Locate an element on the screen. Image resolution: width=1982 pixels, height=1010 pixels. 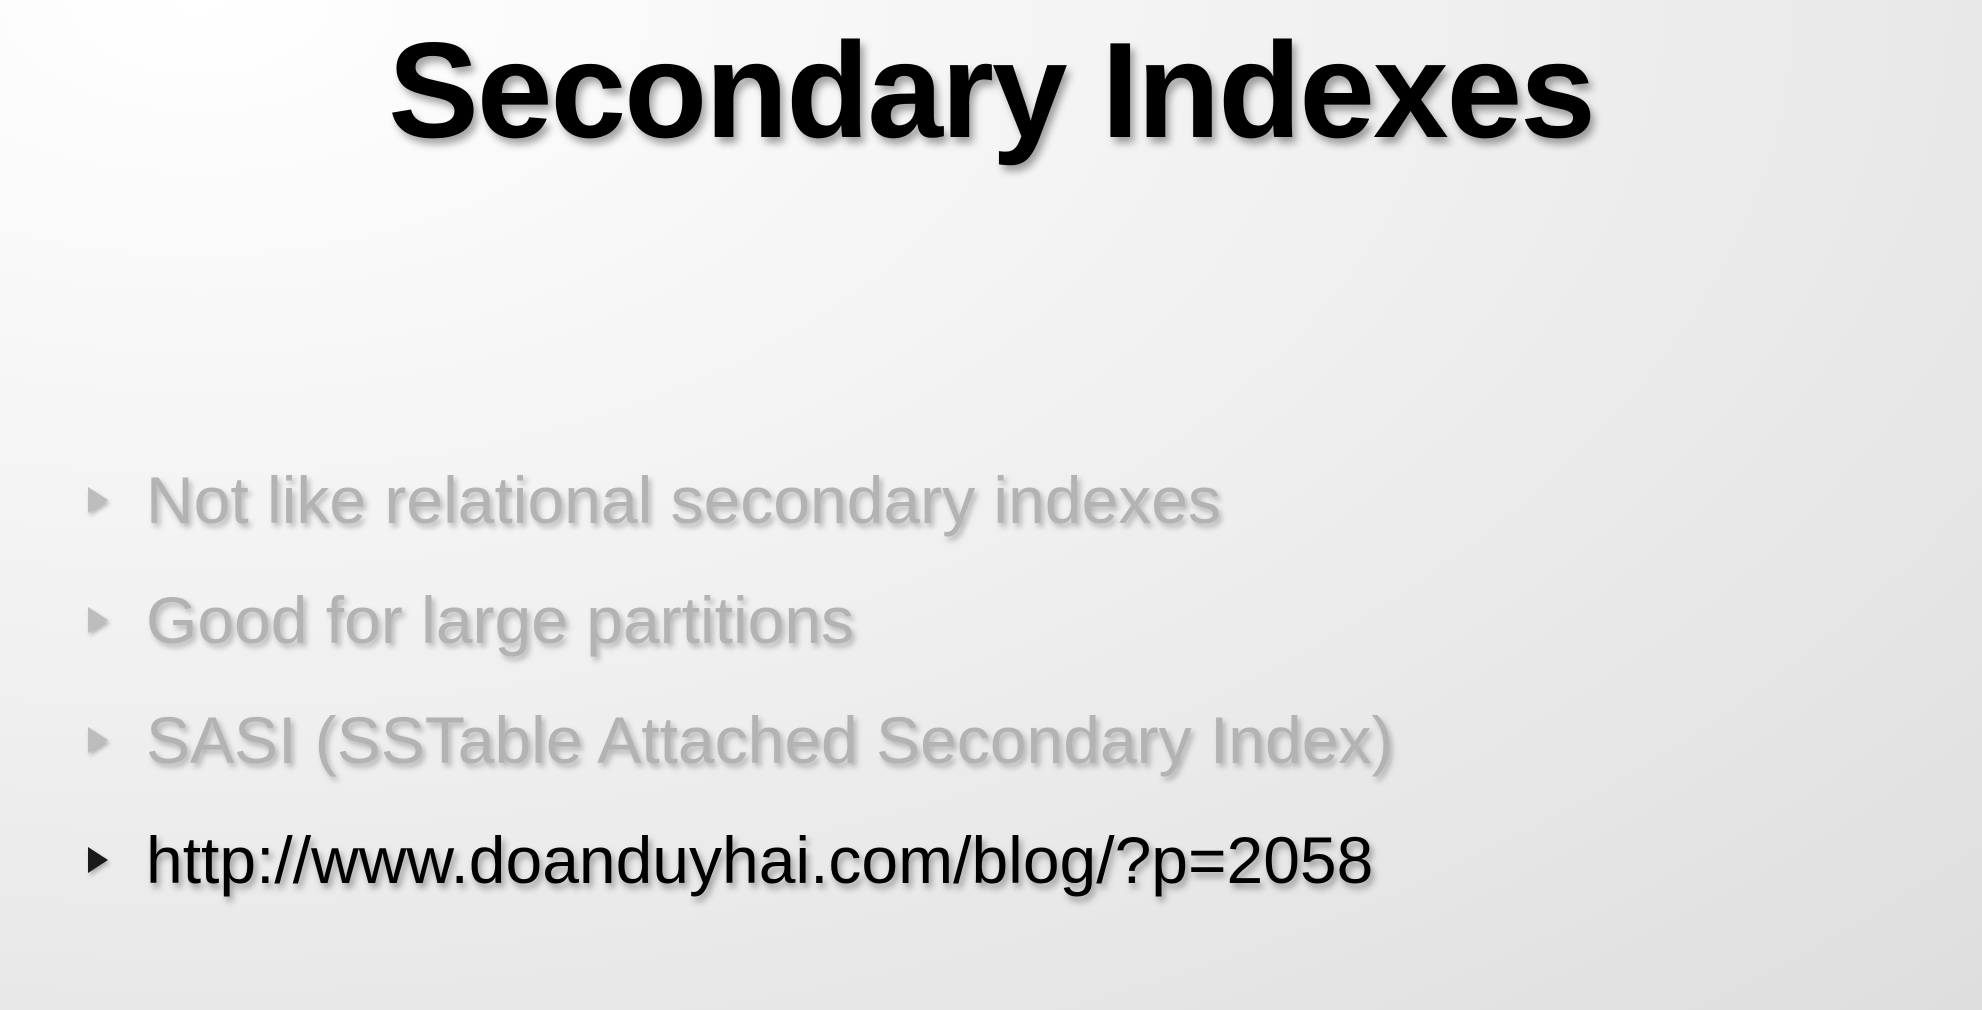
blog-link: http://www.doanduyhai.com/blog/?p=2058 is located at coordinates (760, 860).